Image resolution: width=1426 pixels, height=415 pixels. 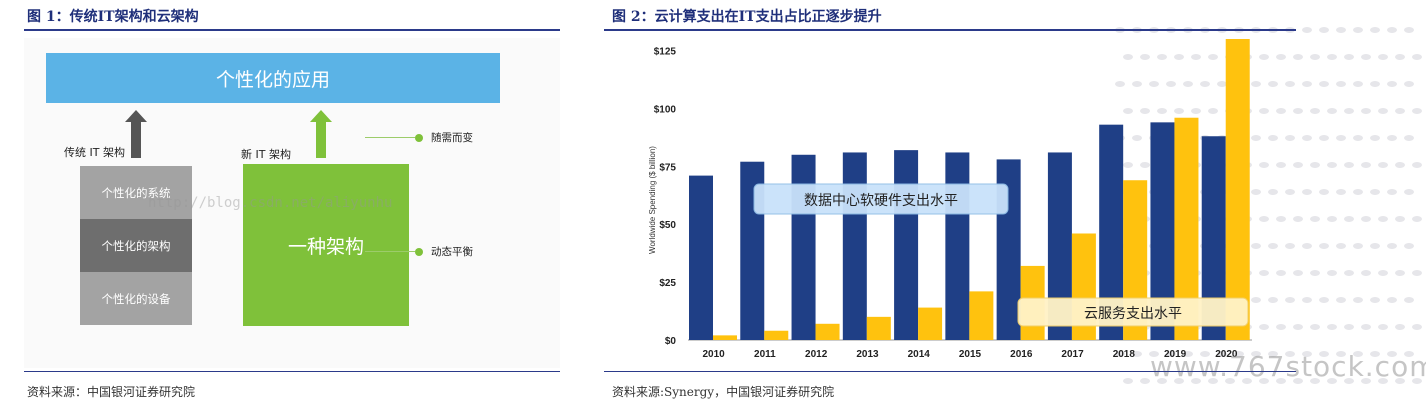 I want to click on note-on-demand: 随需而变, so click(x=419, y=137).